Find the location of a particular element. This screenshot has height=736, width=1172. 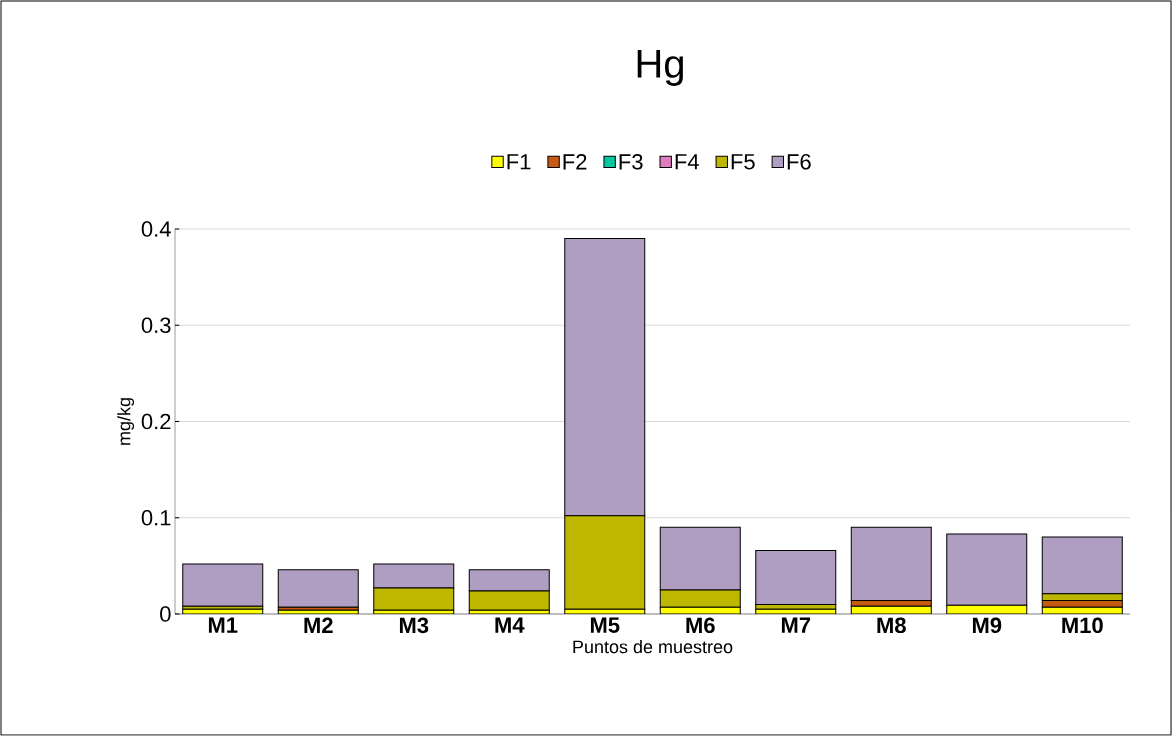

y-tick-label: 0.3 is located at coordinates (156, 325).